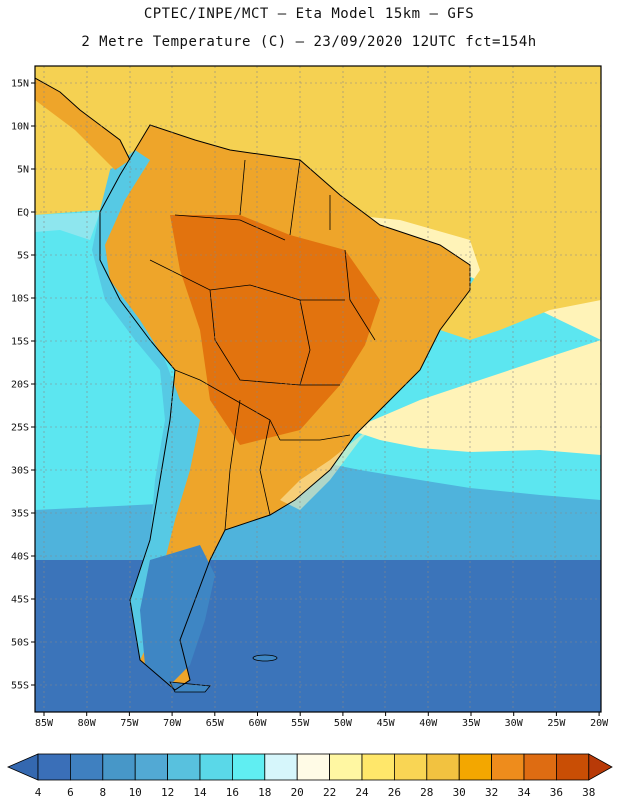 The width and height of the screenshot is (618, 800). What do you see at coordinates (20, 299) in the screenshot?
I see `lat-label: 10S` at bounding box center [20, 299].